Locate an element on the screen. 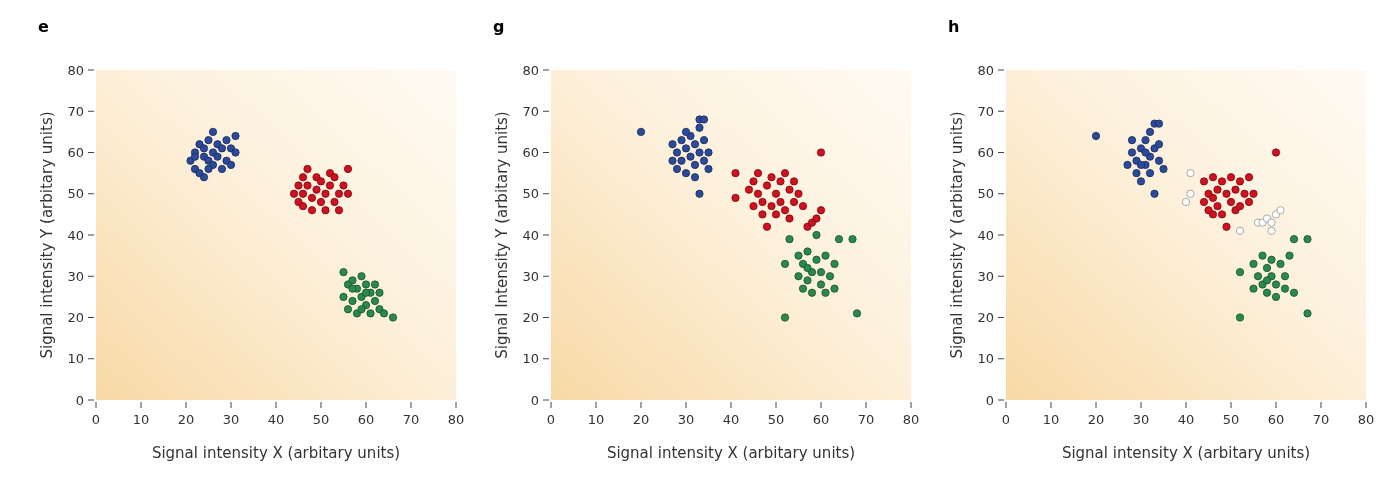 Image resolution: width=1382 pixels, height=494 pixels. y-tick-label: 80 is located at coordinates (75, 70).